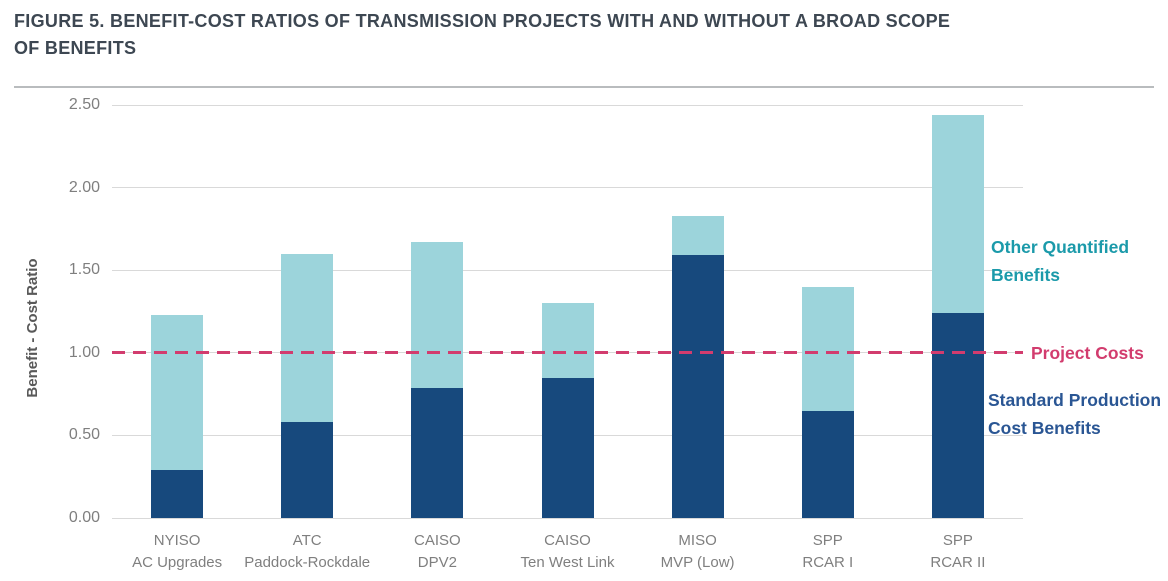 This screenshot has height=581, width=1168. Describe the element at coordinates (828, 551) in the screenshot. I see `x-tick-label: SPP RCAR I` at that location.